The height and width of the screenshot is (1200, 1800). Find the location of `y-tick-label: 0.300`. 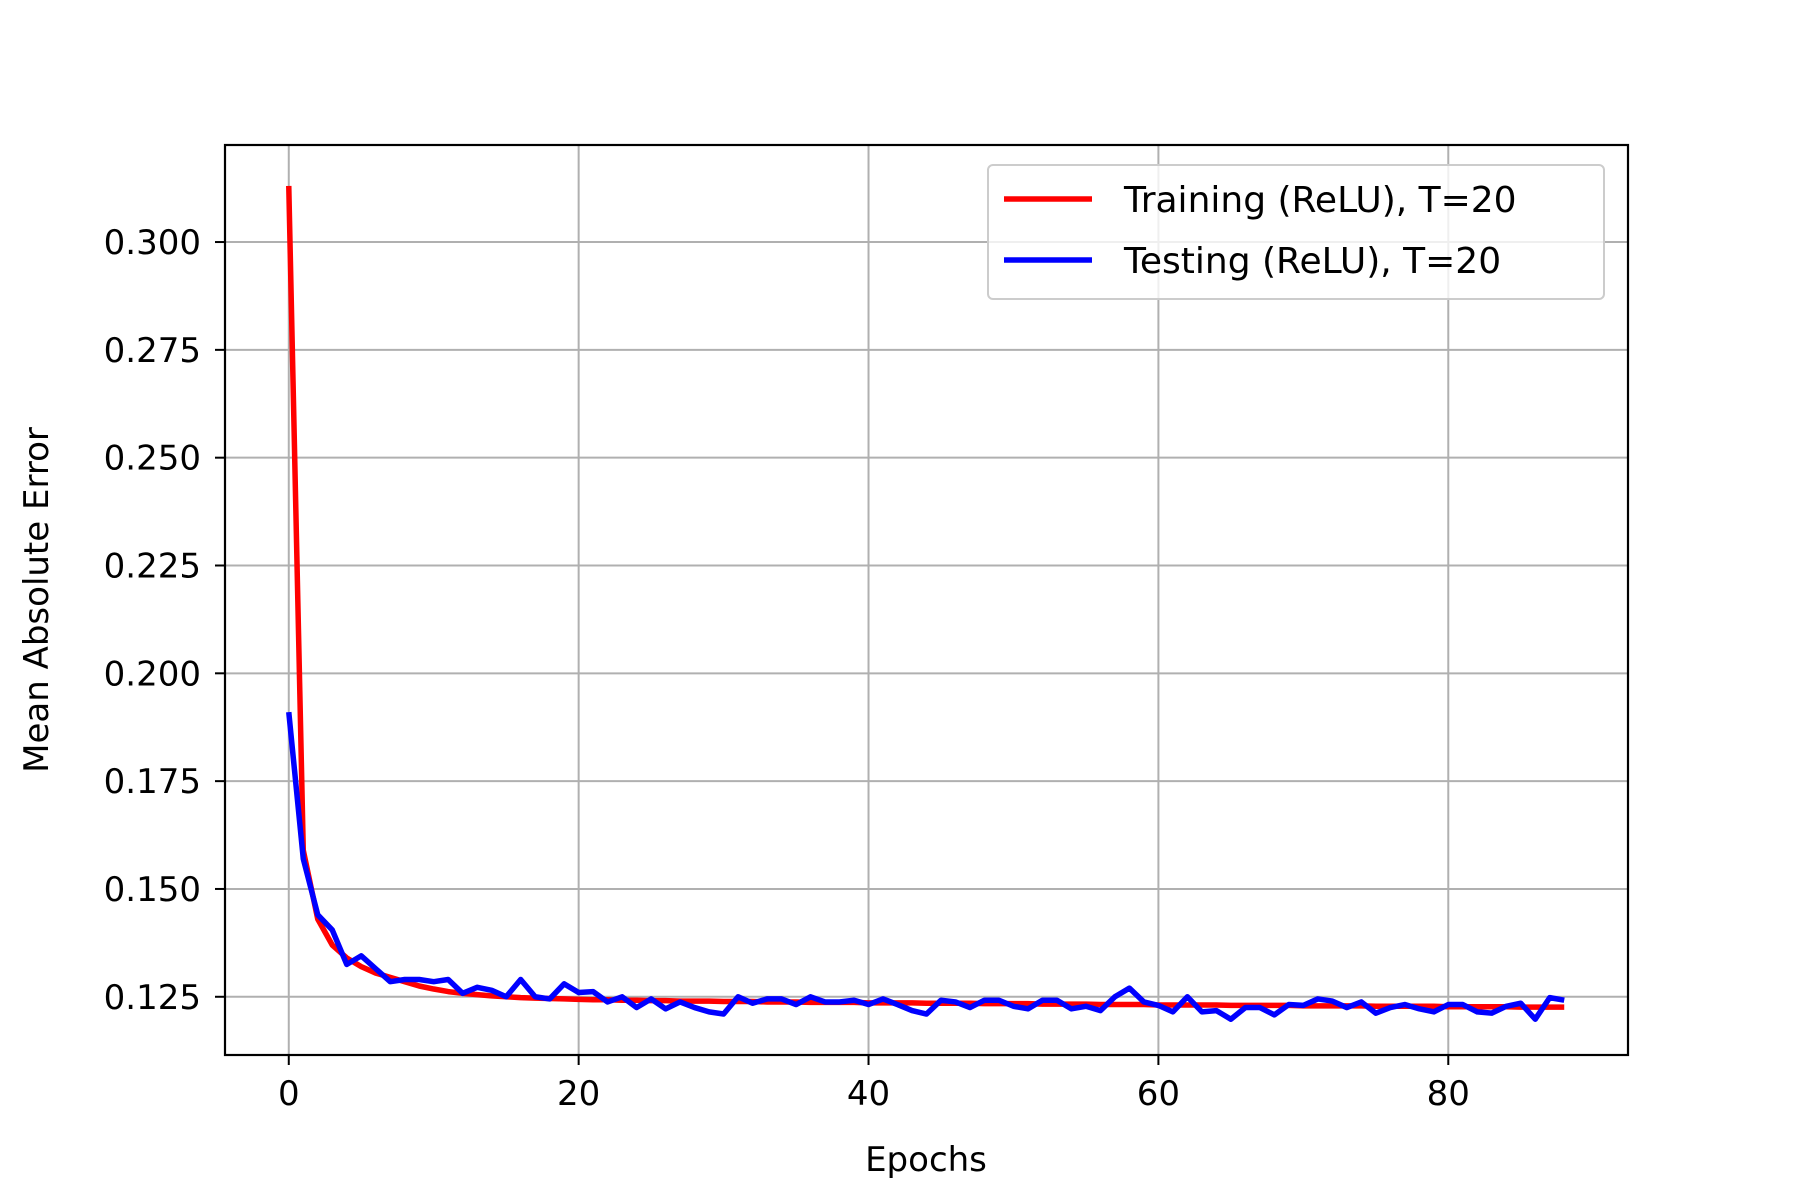

y-tick-label: 0.300 is located at coordinates (152, 243).